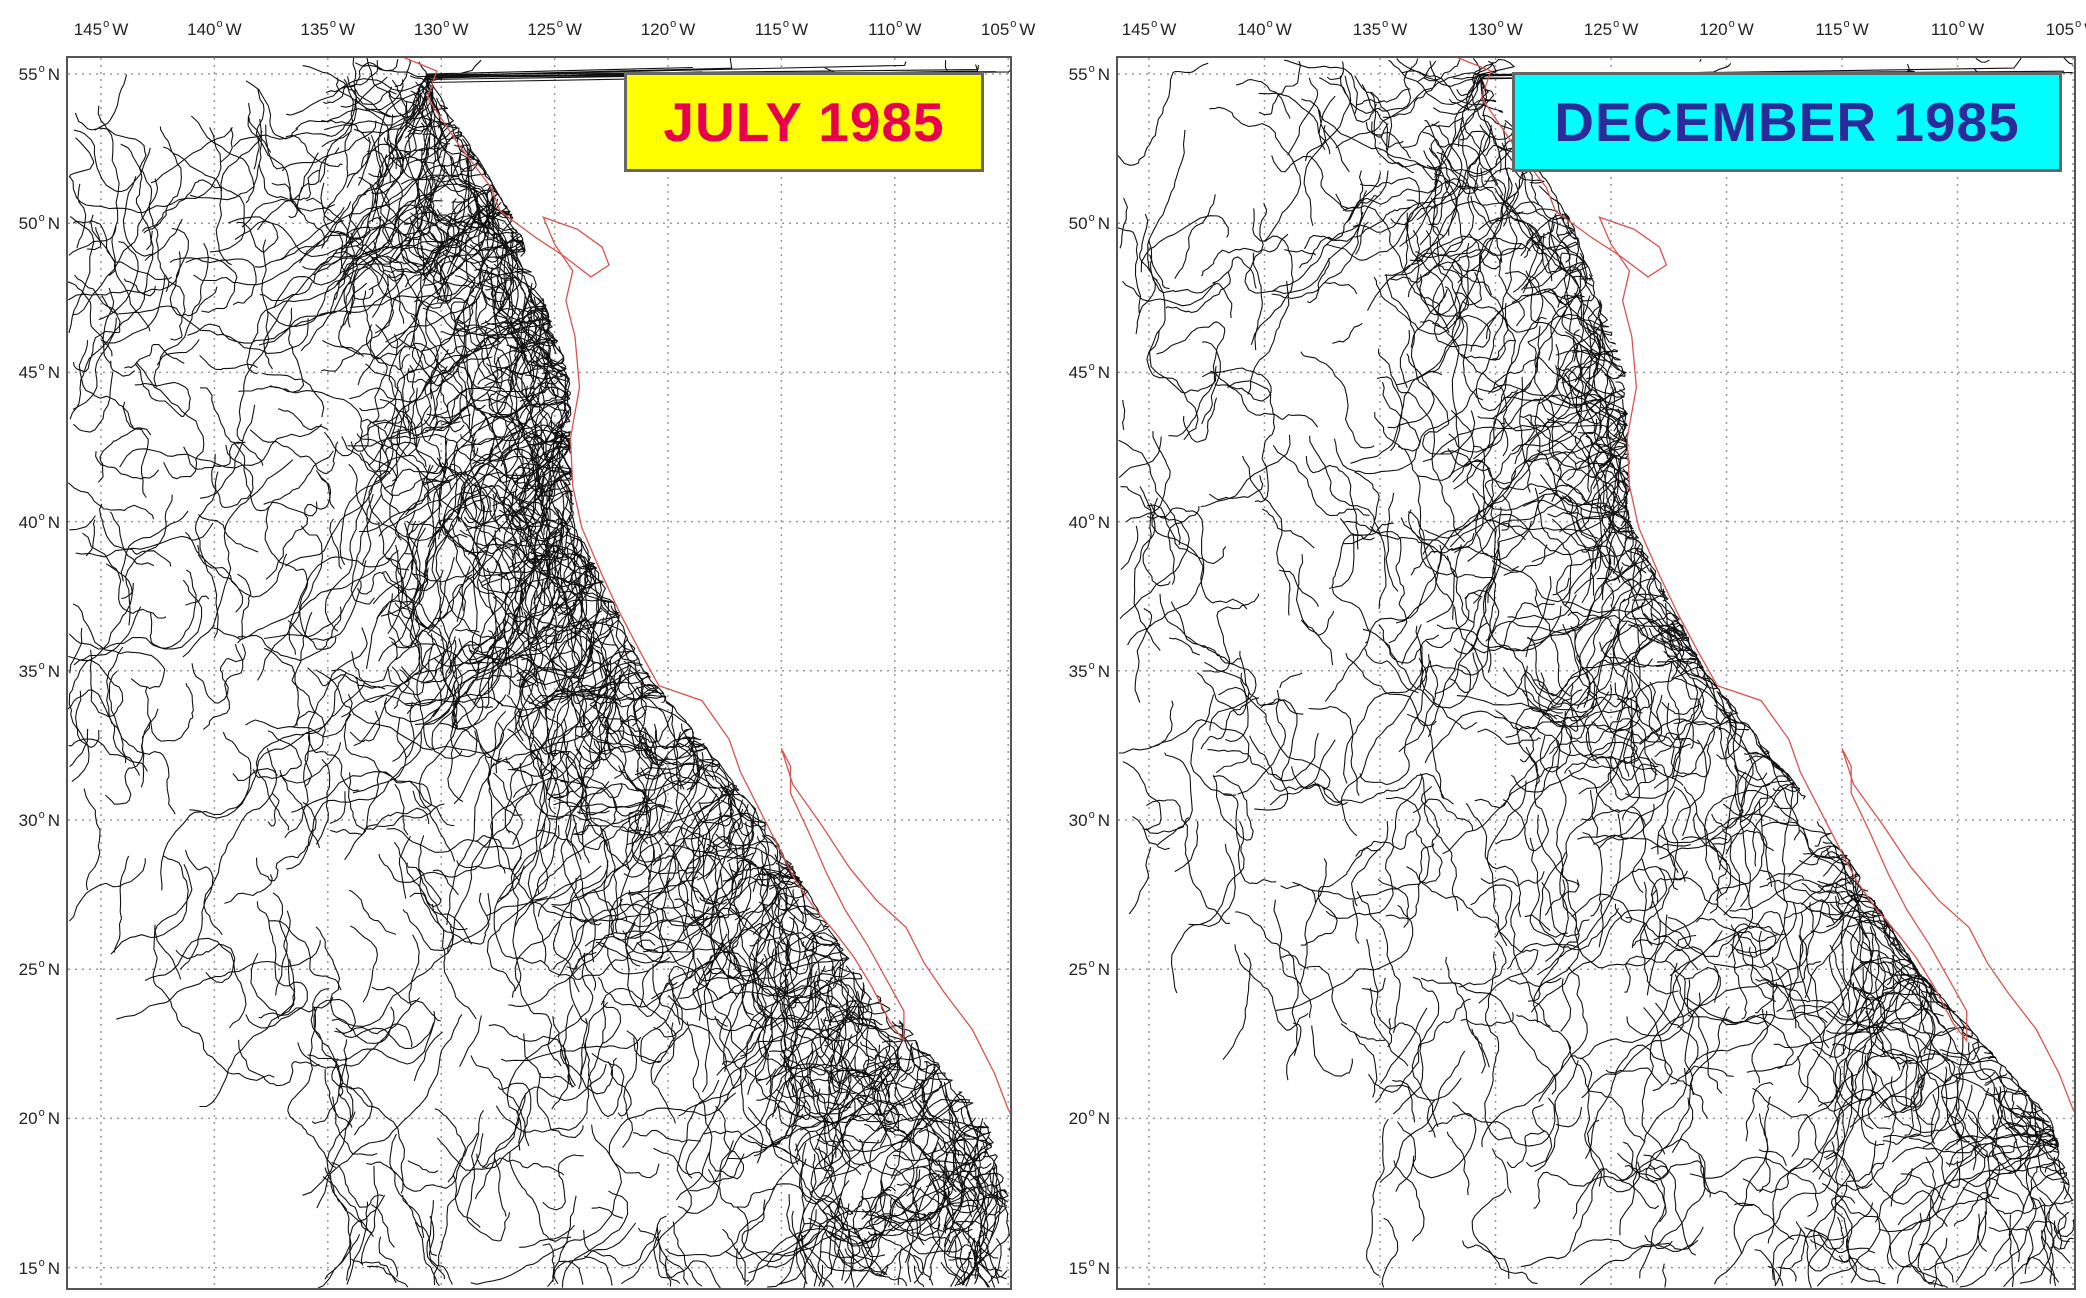  I want to click on month-label-text-july: JULY 1985, so click(804, 122).